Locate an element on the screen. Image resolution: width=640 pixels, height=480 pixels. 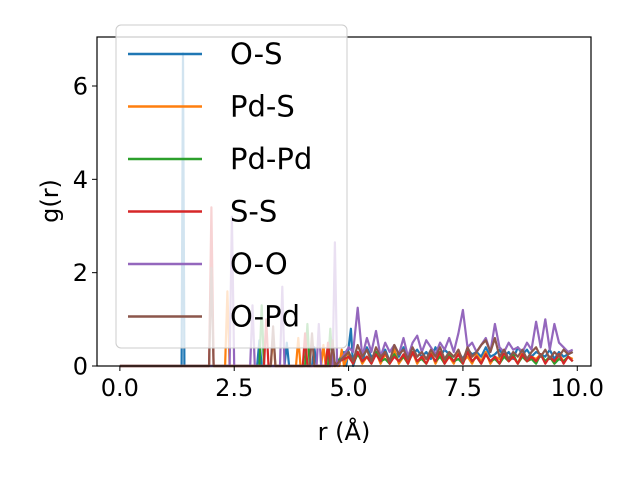
legend-label-5: O-Pd is located at coordinates (265, 317).